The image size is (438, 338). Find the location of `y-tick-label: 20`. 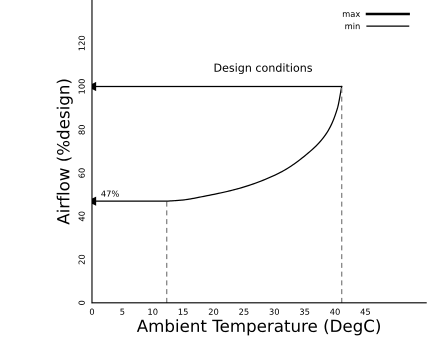

y-tick-label: 20 is located at coordinates (81, 259).